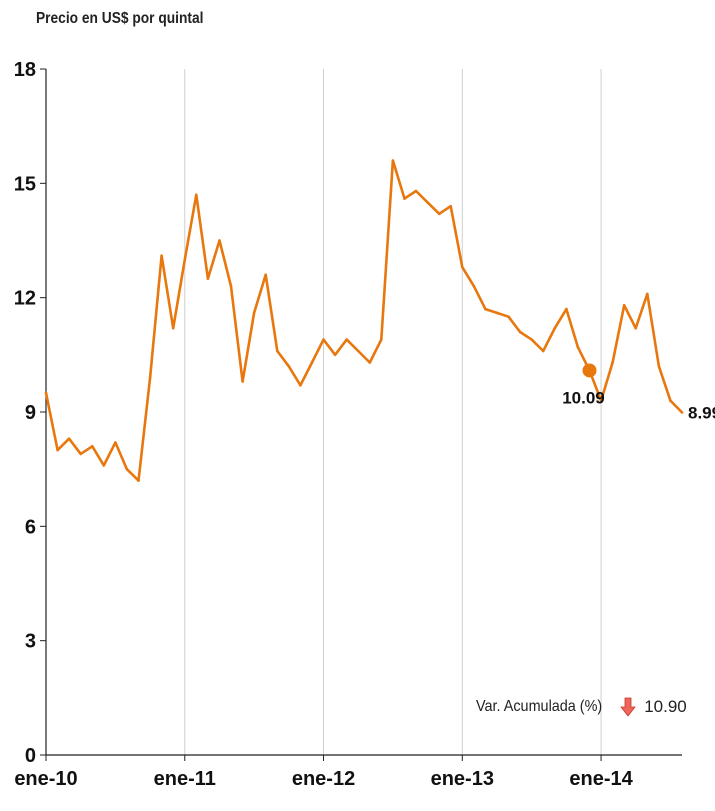 This screenshot has height=811, width=715. I want to click on down-arrow-icon, so click(628, 707).